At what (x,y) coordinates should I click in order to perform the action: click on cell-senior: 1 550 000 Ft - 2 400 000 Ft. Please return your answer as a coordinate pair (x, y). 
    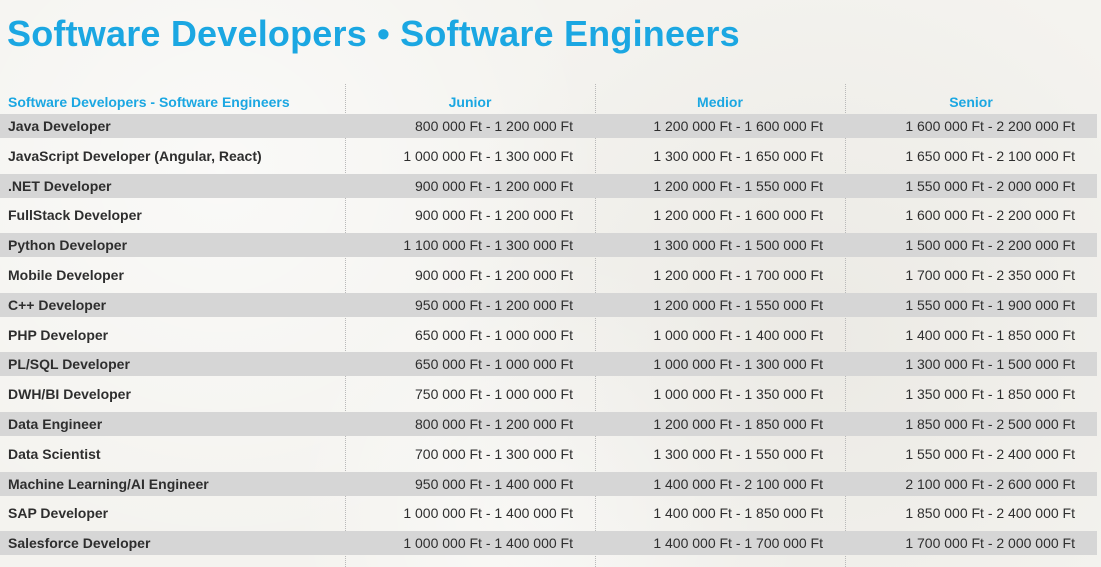
    Looking at the image, I should click on (990, 453).